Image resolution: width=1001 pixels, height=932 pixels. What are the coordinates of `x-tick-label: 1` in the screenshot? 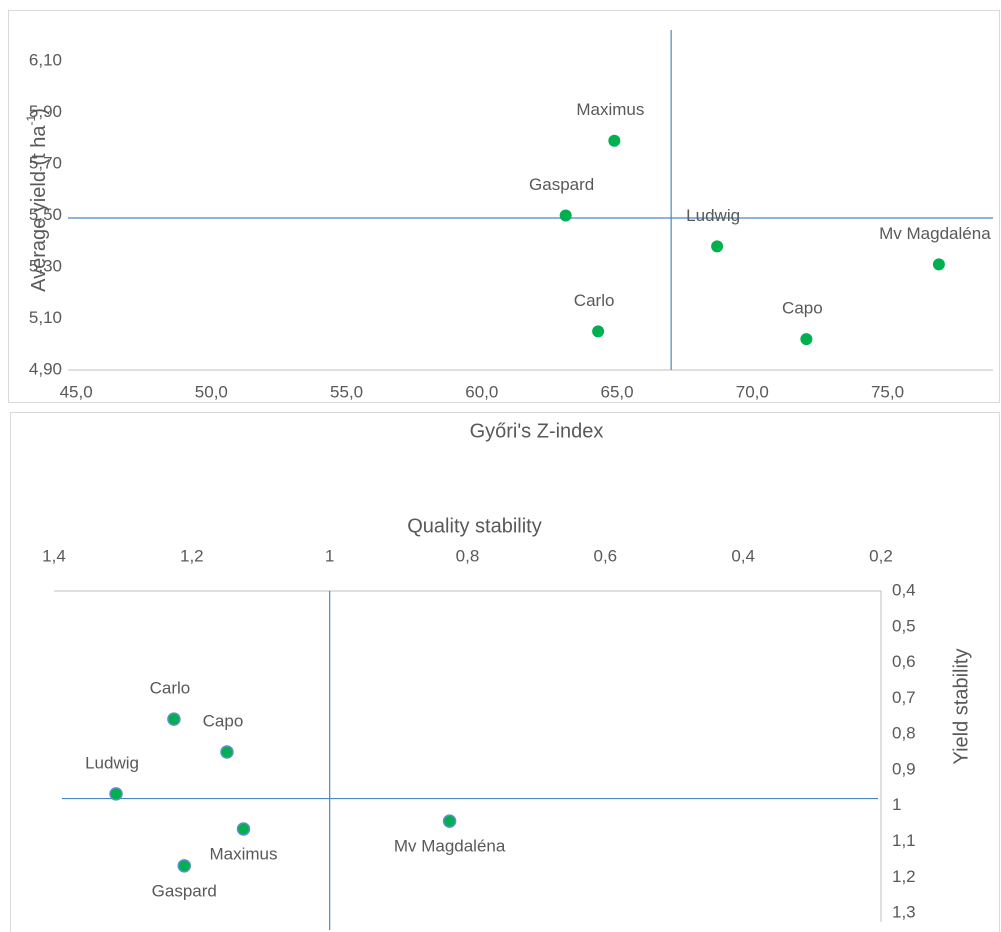 It's located at (329, 555).